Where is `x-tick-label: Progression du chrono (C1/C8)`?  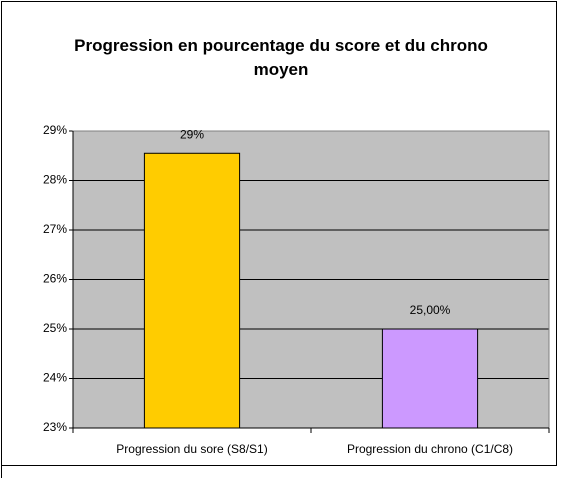
x-tick-label: Progression du chrono (C1/C8) is located at coordinates (430, 449).